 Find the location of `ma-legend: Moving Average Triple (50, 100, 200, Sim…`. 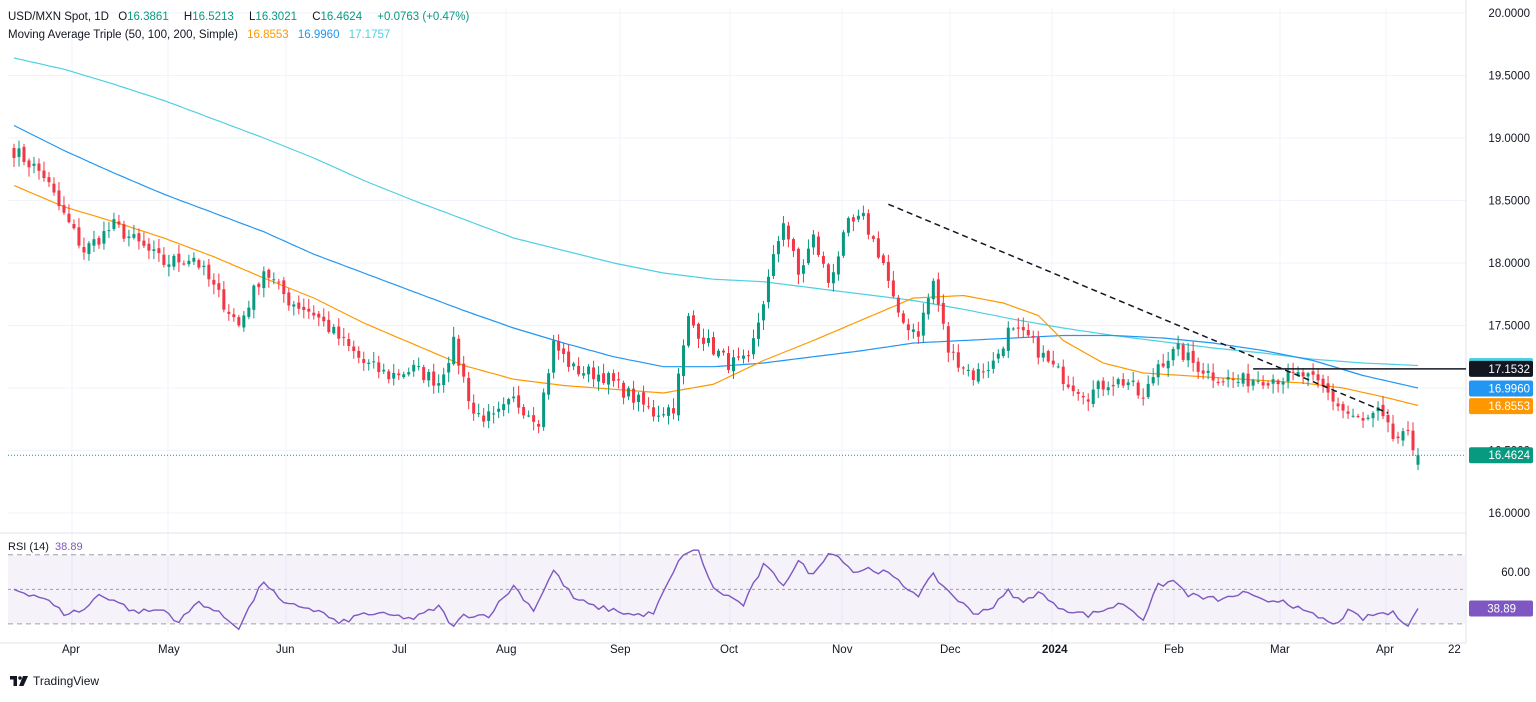

ma-legend: Moving Average Triple (50, 100, 200, Sim… is located at coordinates (202, 35).